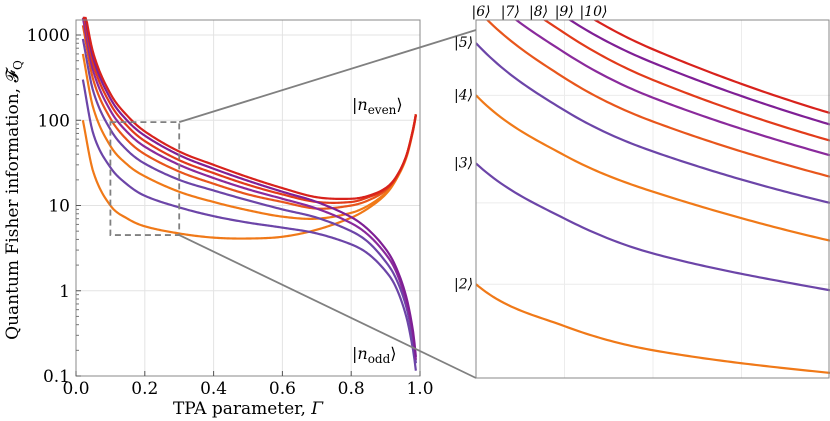 This screenshot has height=421, width=830. Describe the element at coordinates (481, 12) in the screenshot. I see `zoom-label-6: |6⟩` at that location.